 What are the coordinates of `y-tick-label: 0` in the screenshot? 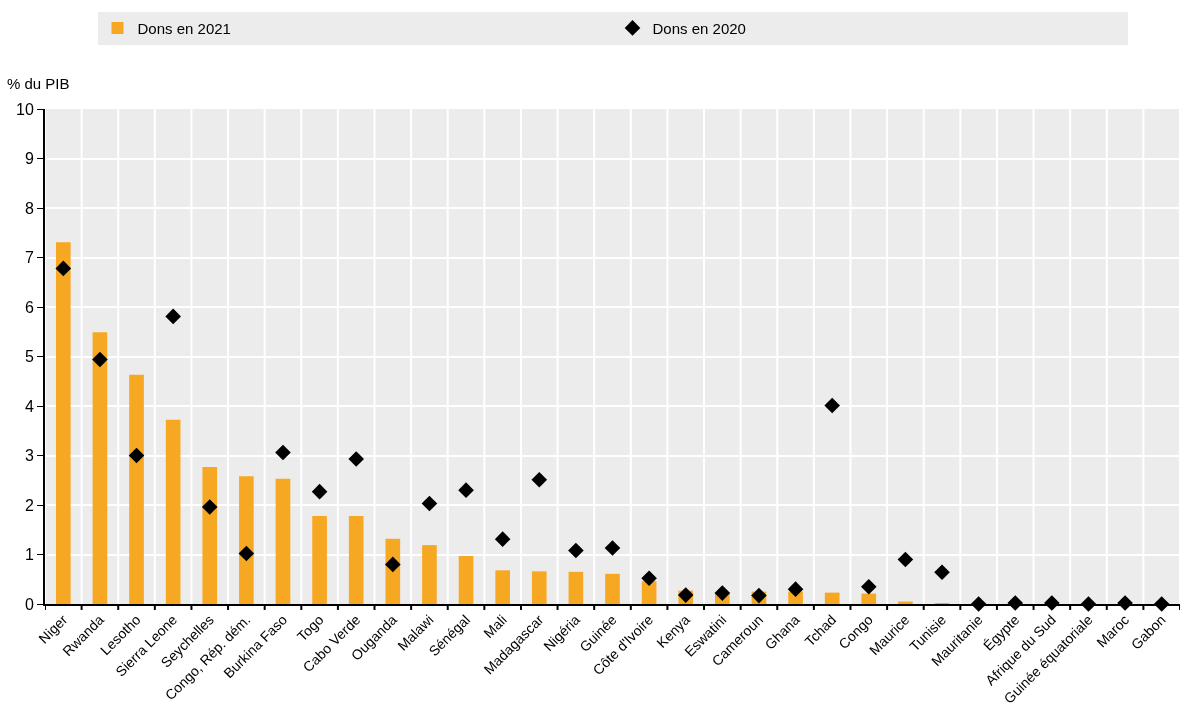 It's located at (29, 604).